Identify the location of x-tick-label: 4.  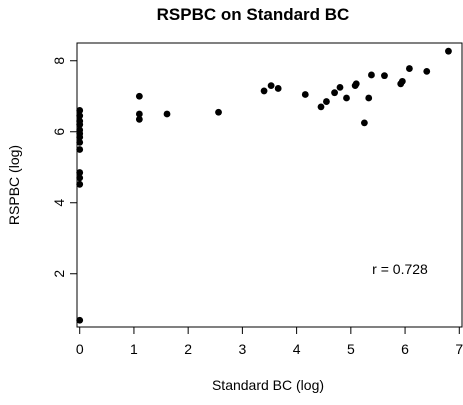
(297, 349).